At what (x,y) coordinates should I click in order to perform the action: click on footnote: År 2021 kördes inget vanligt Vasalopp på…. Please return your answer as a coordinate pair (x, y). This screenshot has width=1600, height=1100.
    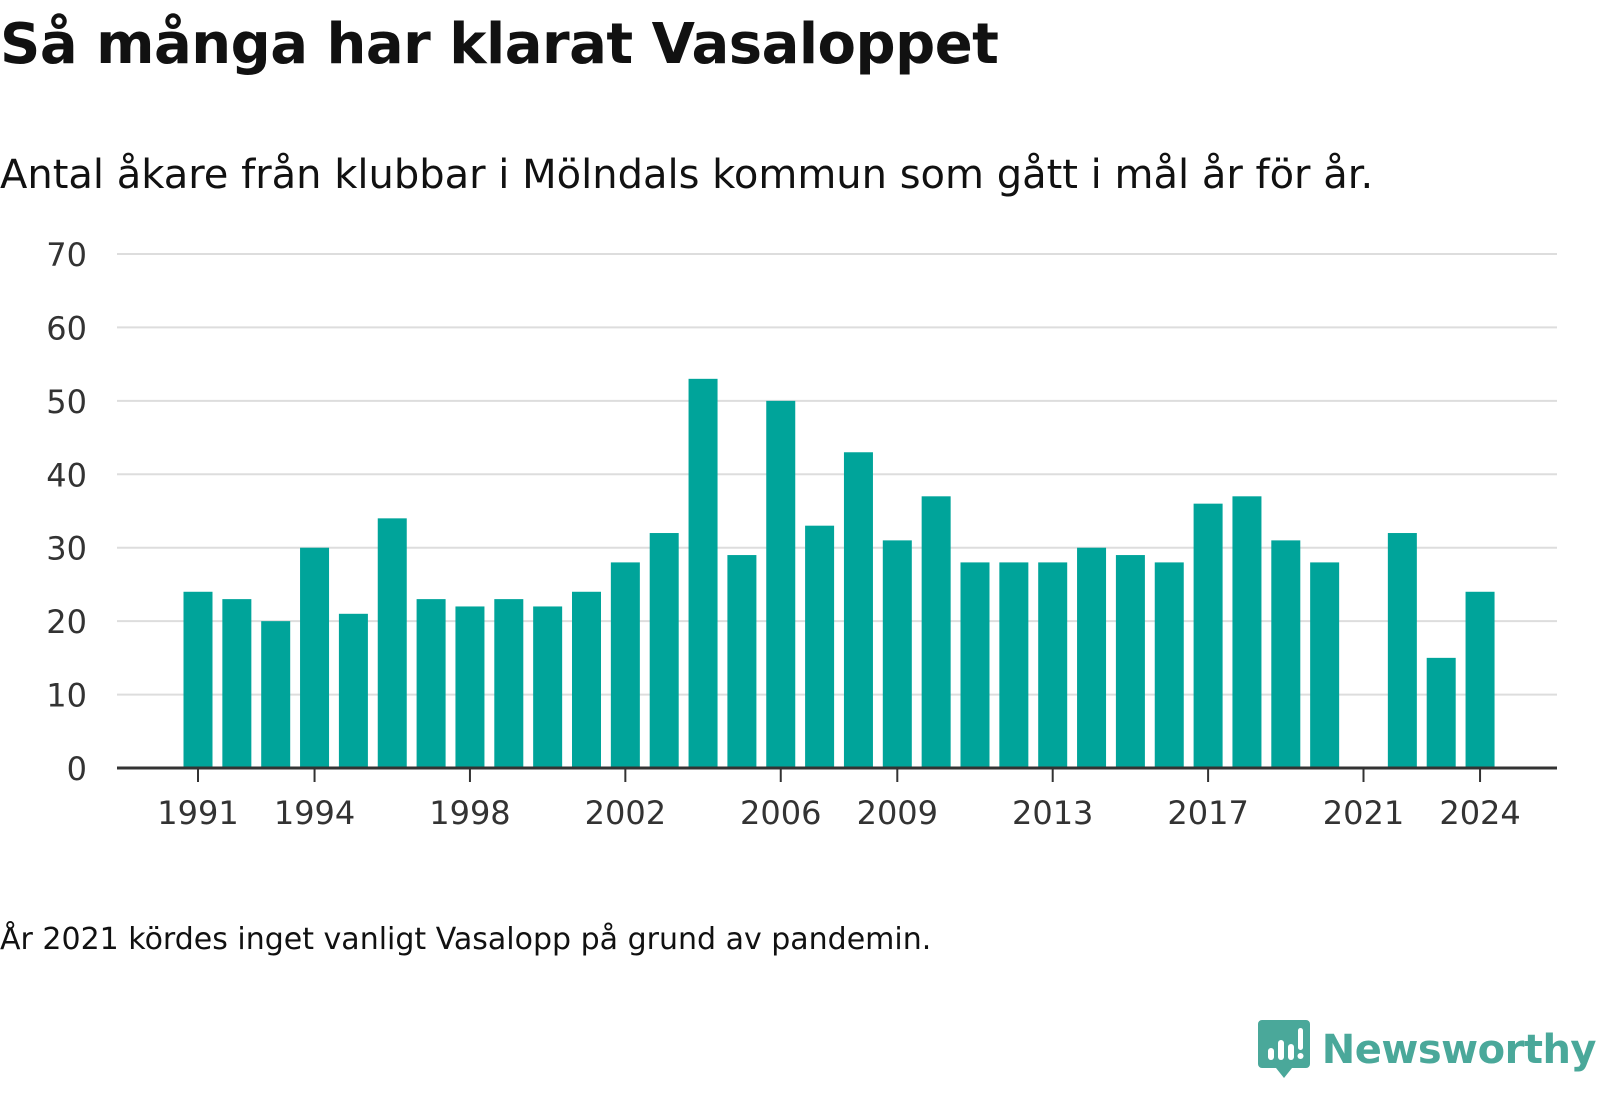
    Looking at the image, I should click on (466, 939).